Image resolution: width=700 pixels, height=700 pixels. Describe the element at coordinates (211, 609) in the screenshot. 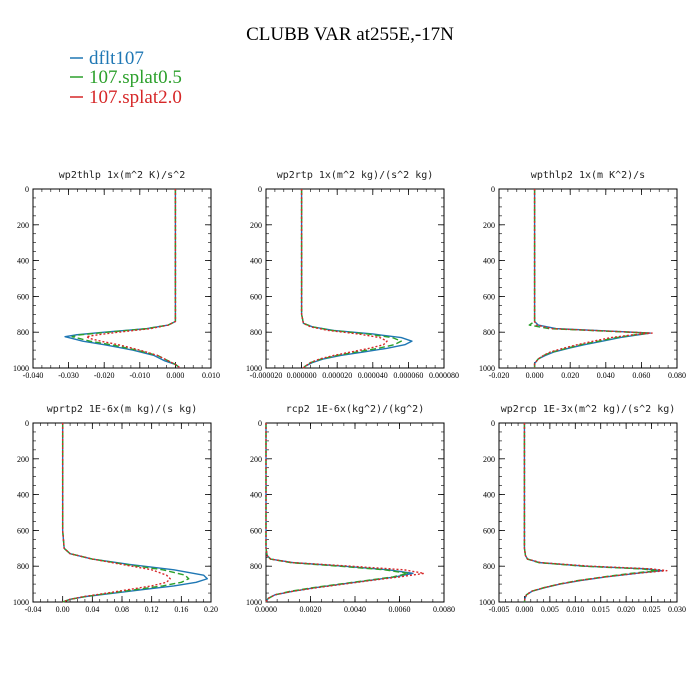

I see `x-tick-label: 0.20` at that location.